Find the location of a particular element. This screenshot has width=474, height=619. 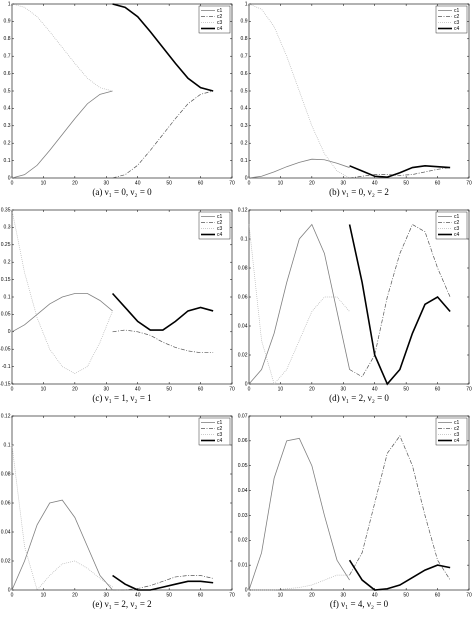

y-tick-label: 0.04 is located at coordinates (243, 326).